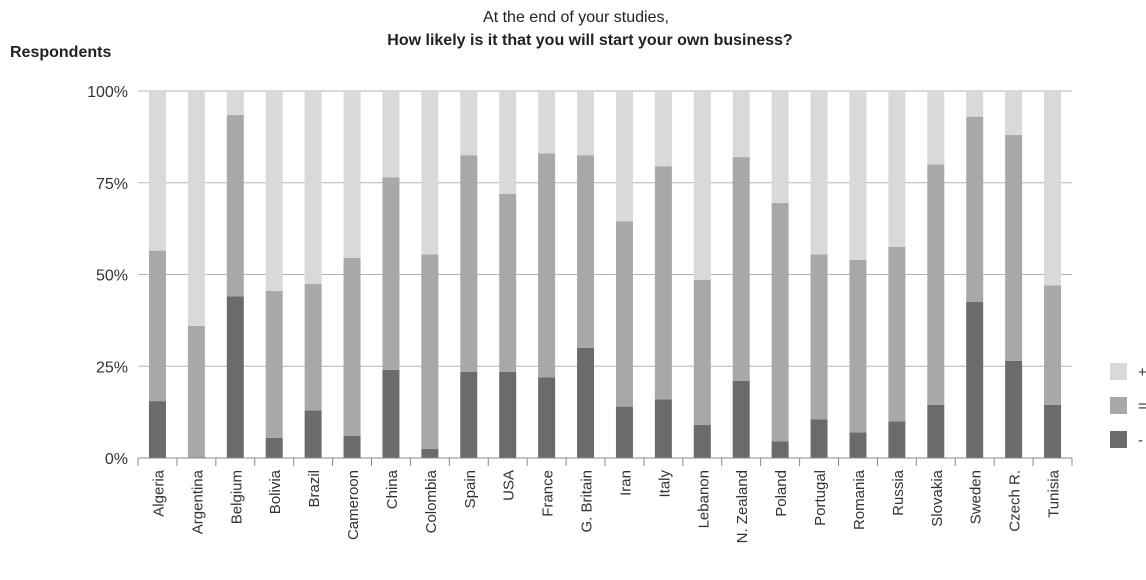 This screenshot has height=580, width=1146. What do you see at coordinates (820, 498) in the screenshot?
I see `x-tick-label: Portugal` at bounding box center [820, 498].